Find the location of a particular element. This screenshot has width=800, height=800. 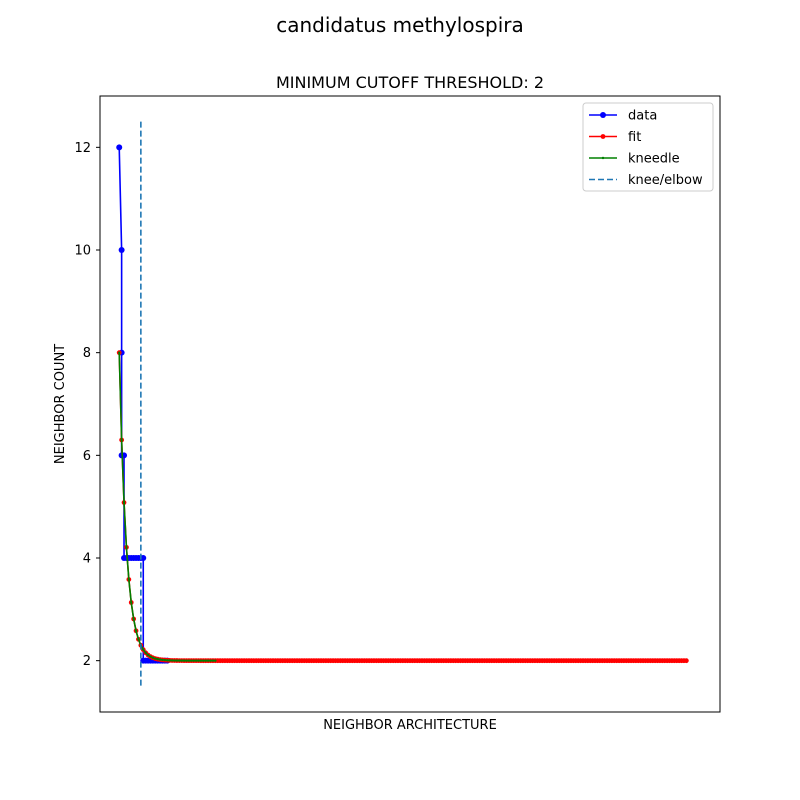

legend-frame is located at coordinates (648, 147).